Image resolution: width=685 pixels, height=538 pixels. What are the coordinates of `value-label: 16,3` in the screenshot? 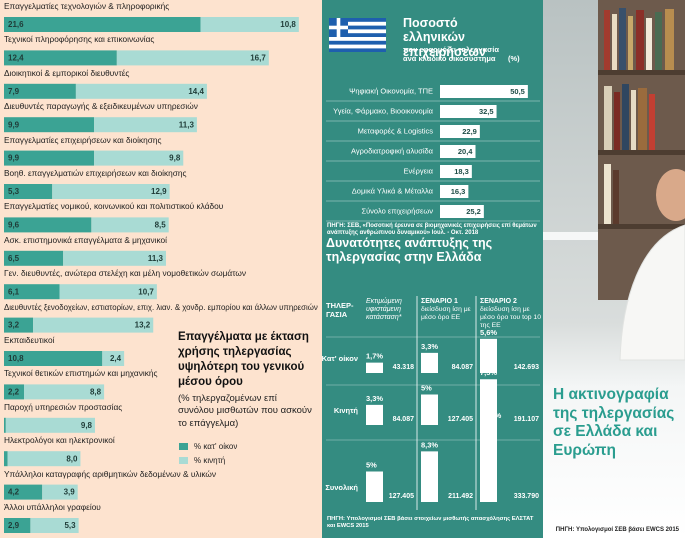 It's located at (458, 191).